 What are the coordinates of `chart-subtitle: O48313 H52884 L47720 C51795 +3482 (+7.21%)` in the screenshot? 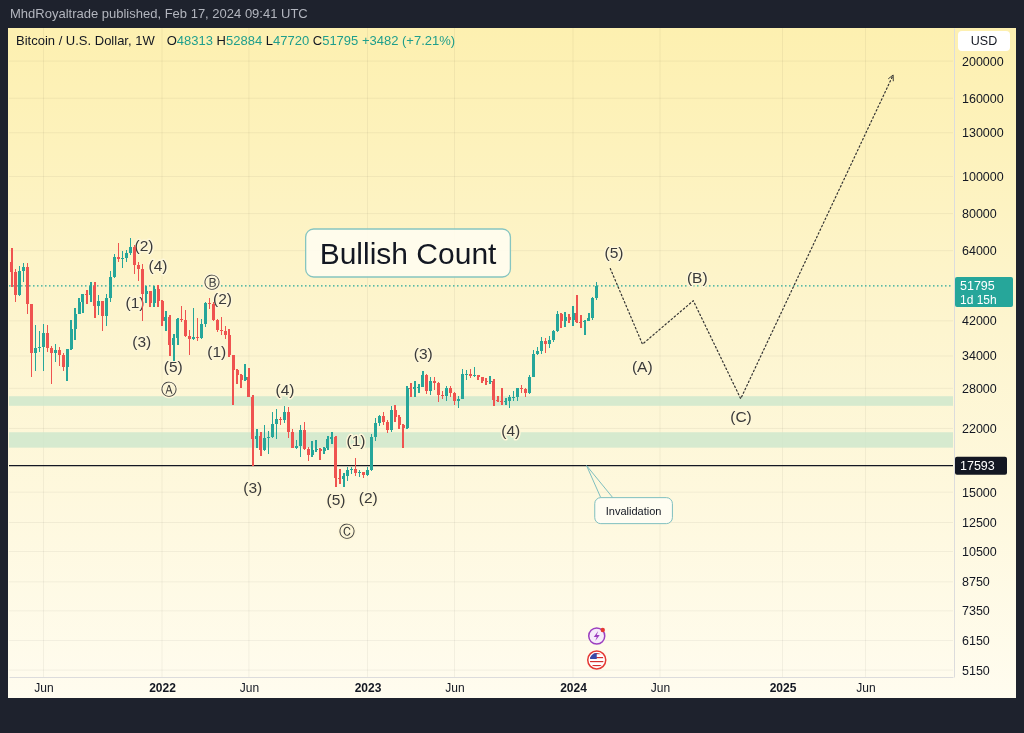 It's located at (311, 40).